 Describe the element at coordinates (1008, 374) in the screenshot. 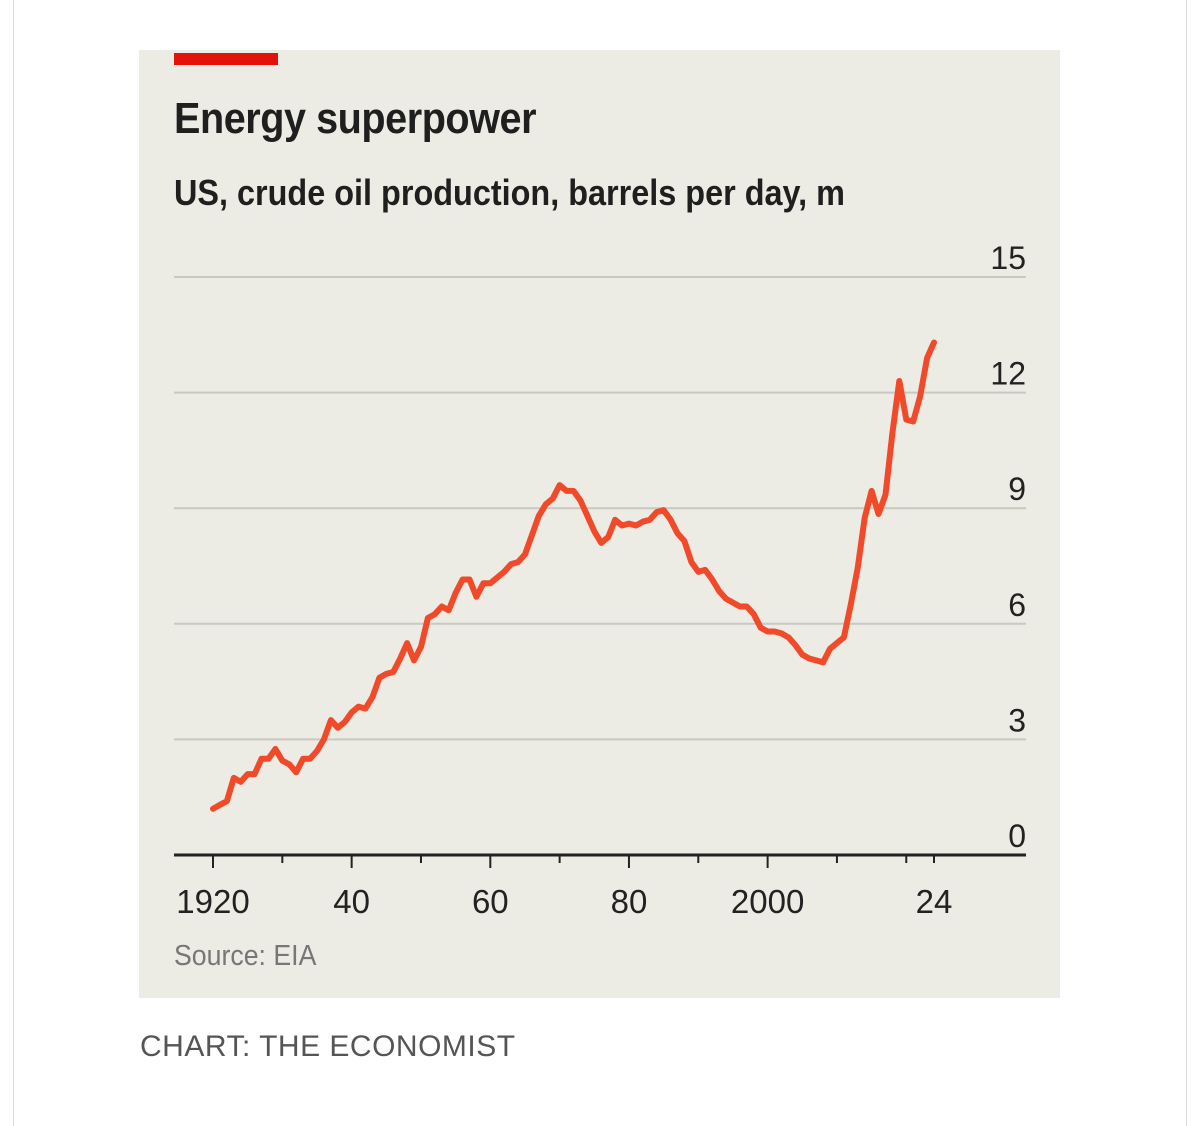

I see `y-tick-label: 12` at that location.